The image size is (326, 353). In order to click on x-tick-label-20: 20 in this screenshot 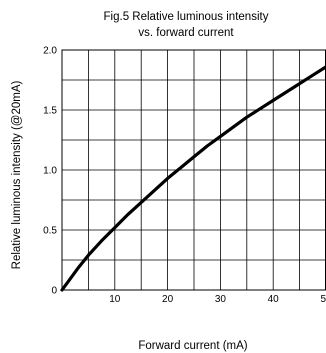, I will do `click(168, 299)`.